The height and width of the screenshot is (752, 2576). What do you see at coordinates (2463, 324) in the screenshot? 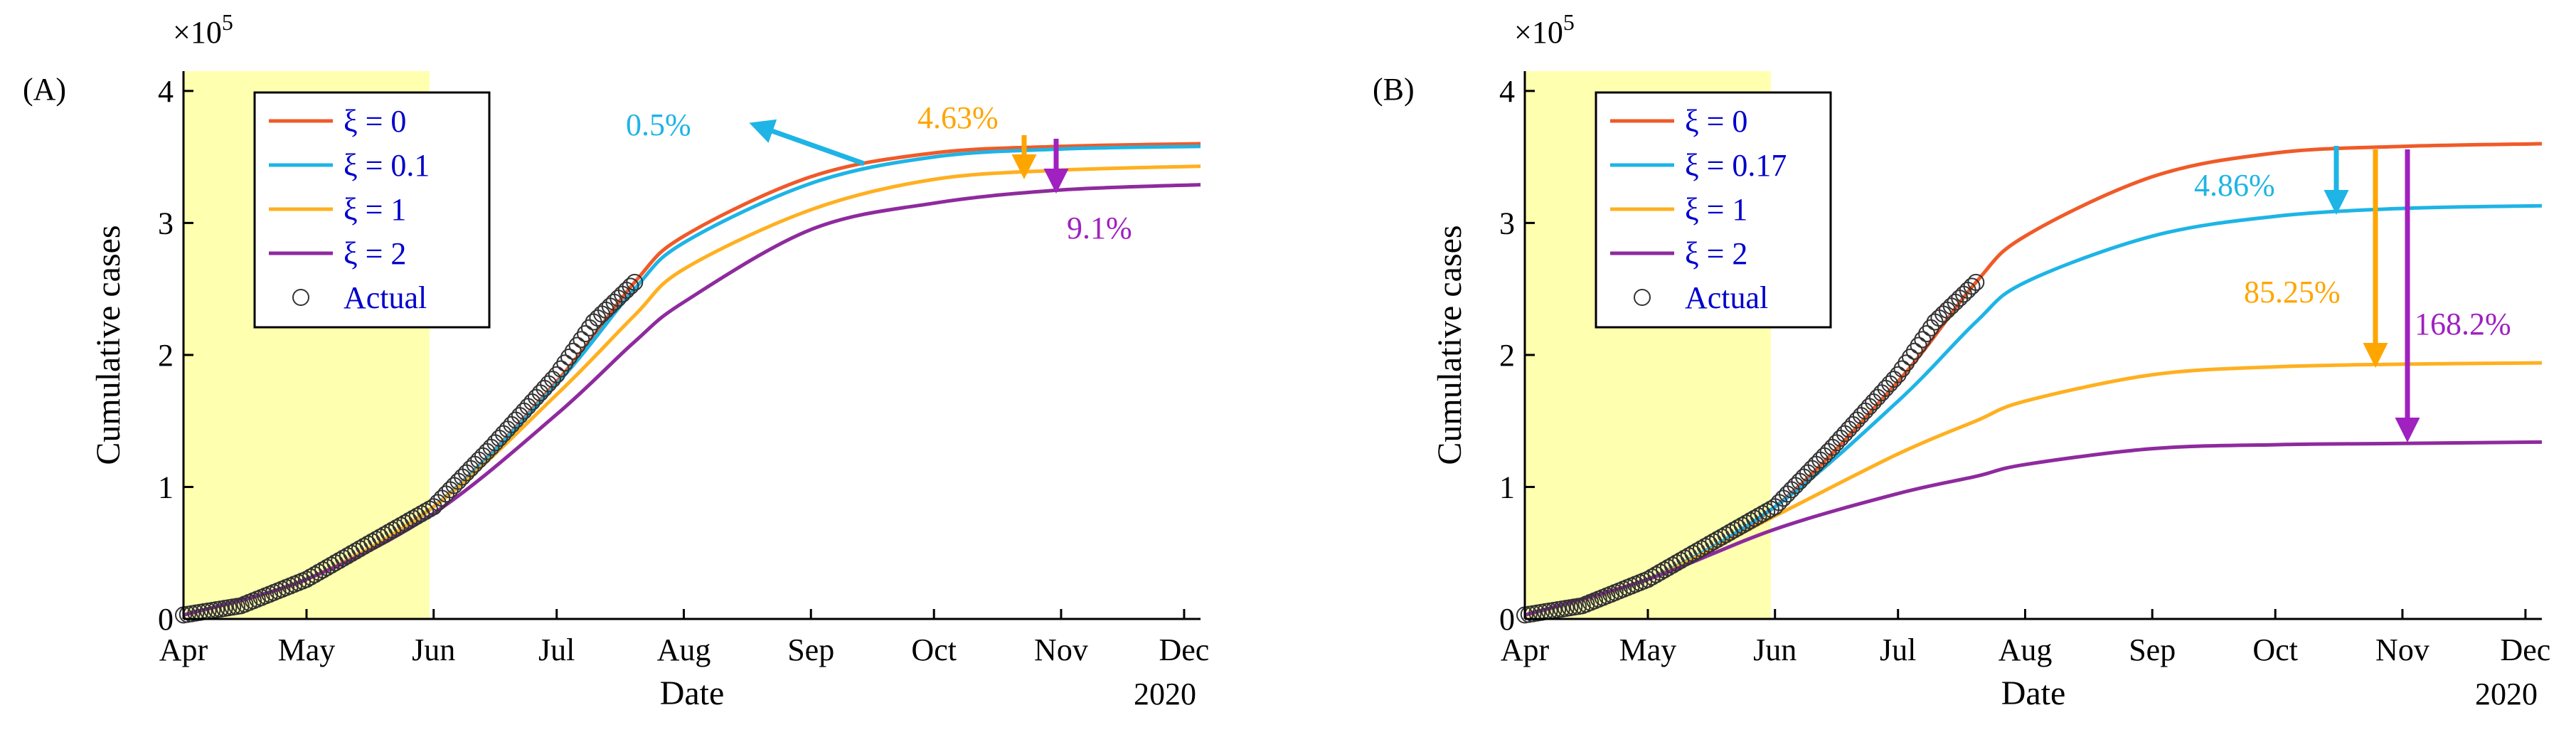
I see `annotation-label: 168.2%` at bounding box center [2463, 324].